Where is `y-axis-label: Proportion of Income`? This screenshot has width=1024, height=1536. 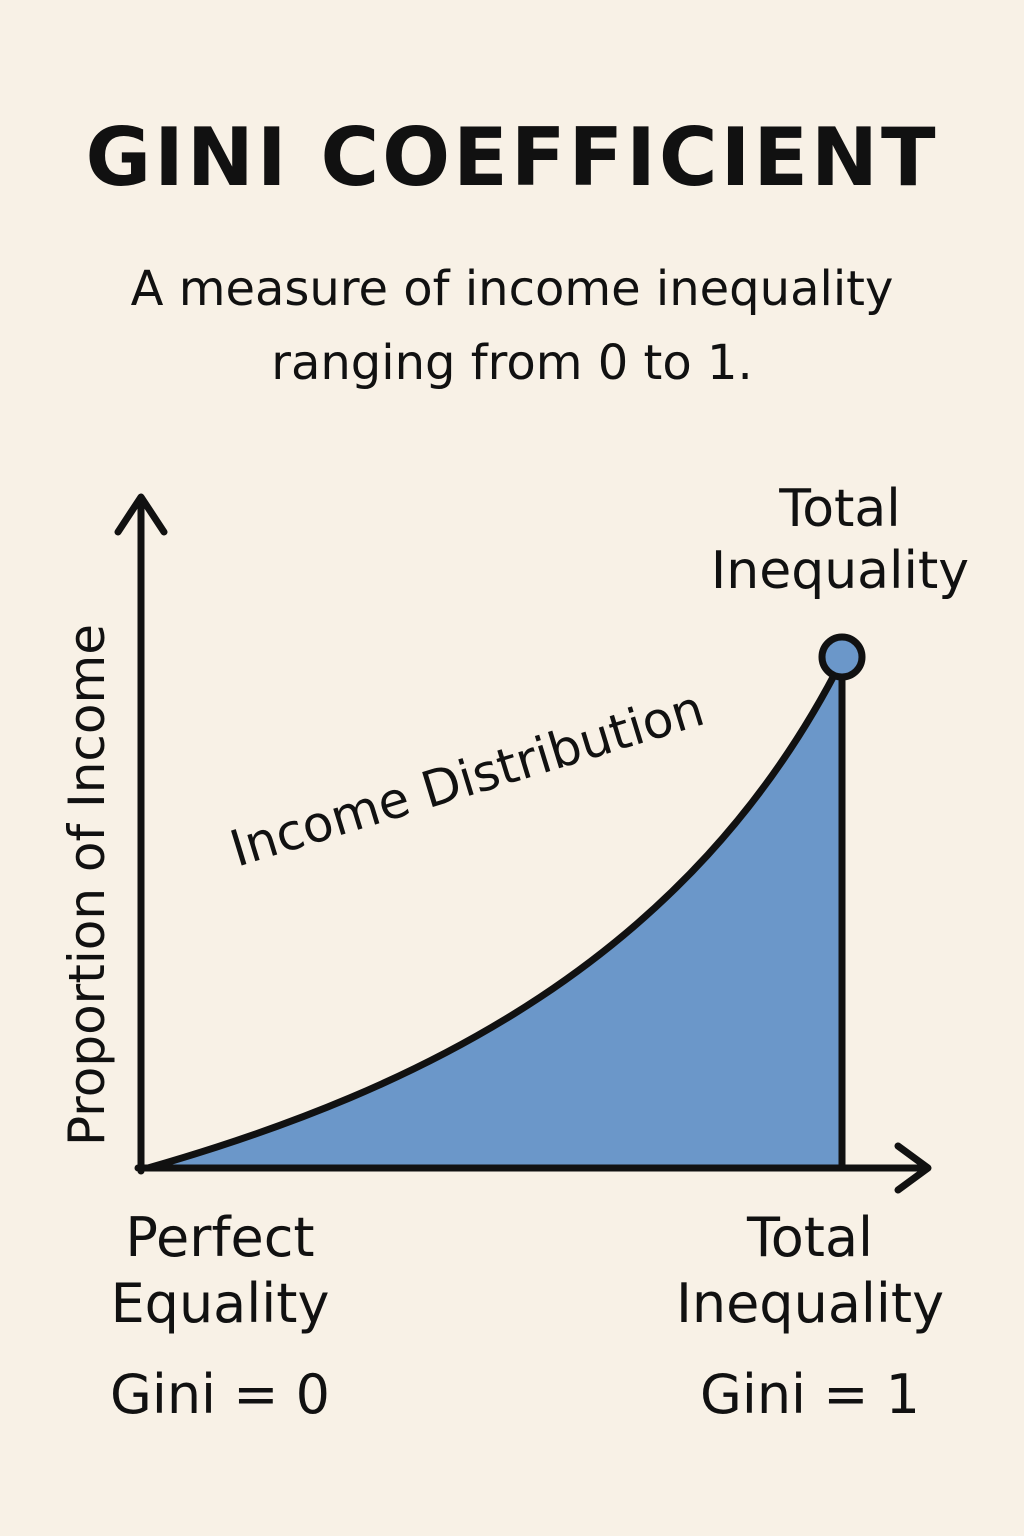 y-axis-label: Proportion of Income is located at coordinates (87, 885).